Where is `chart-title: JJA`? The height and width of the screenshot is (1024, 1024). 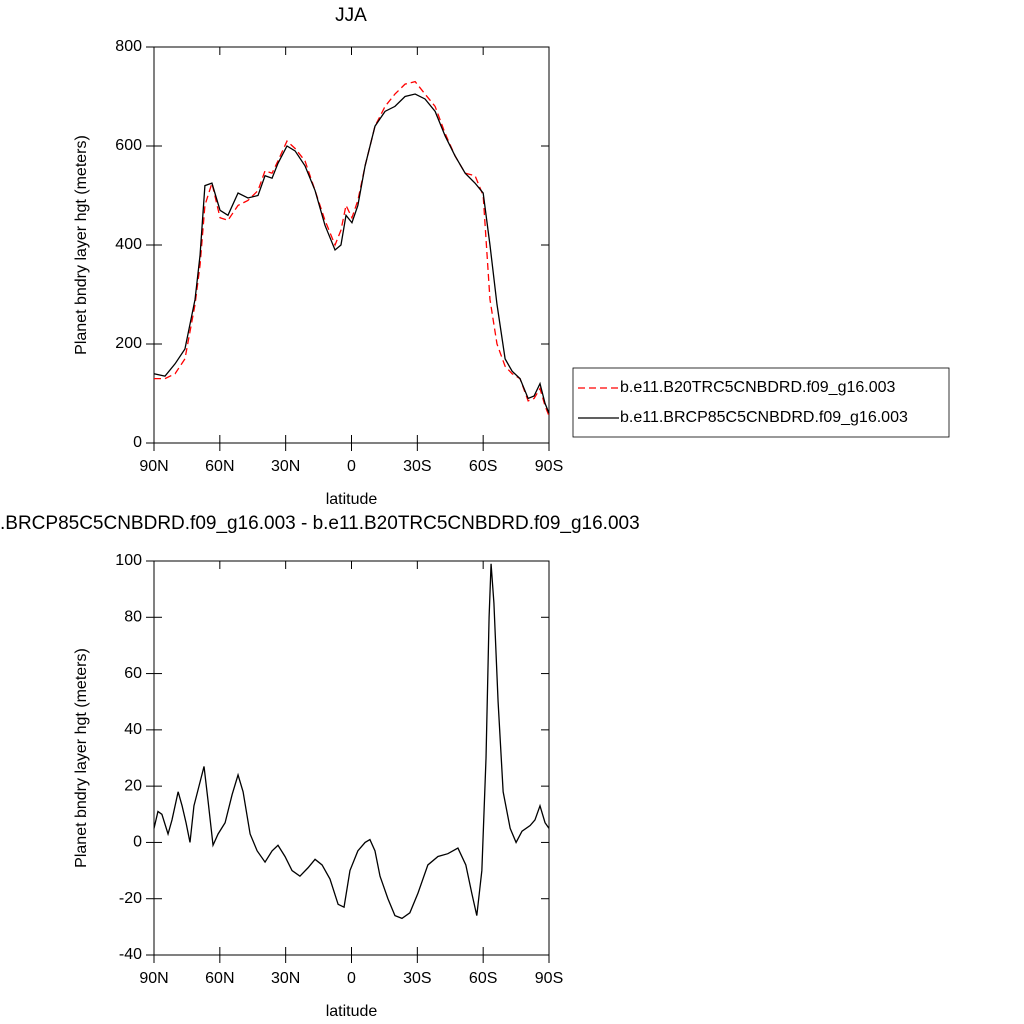 chart-title: JJA is located at coordinates (351, 15).